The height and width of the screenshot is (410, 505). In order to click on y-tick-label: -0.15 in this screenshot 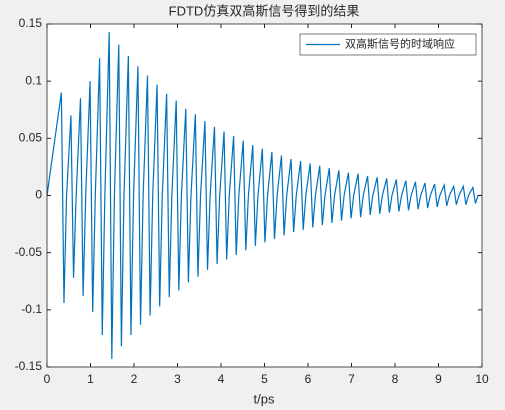, I will do `click(29, 366)`.